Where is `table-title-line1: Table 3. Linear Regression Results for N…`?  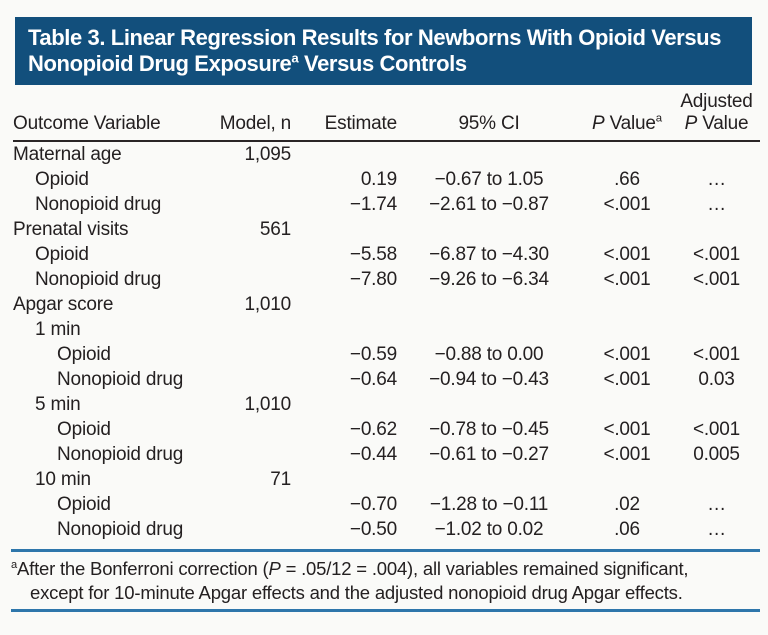 table-title-line1: Table 3. Linear Regression Results for N… is located at coordinates (375, 37).